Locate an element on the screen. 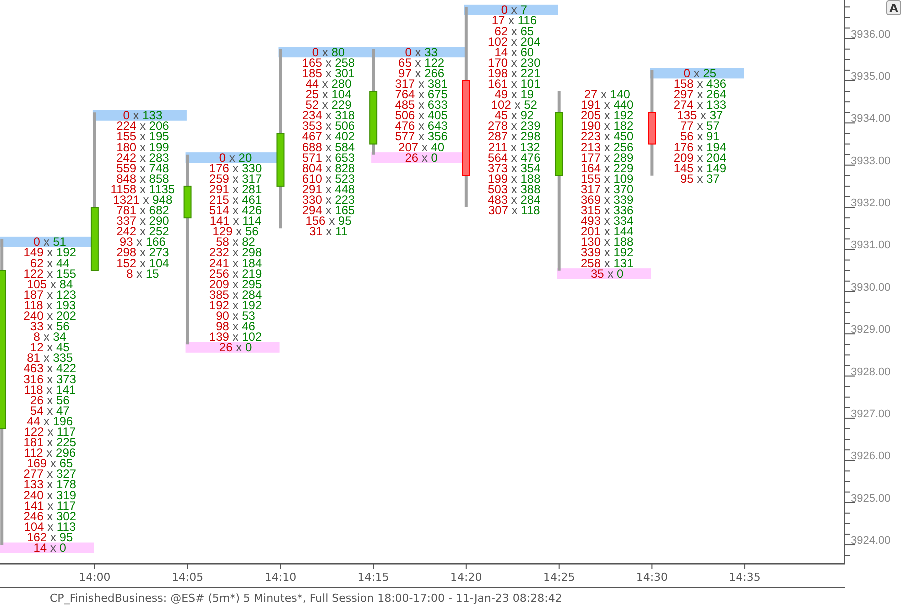  y-tick-label: 3932.00 is located at coordinates (871, 204).